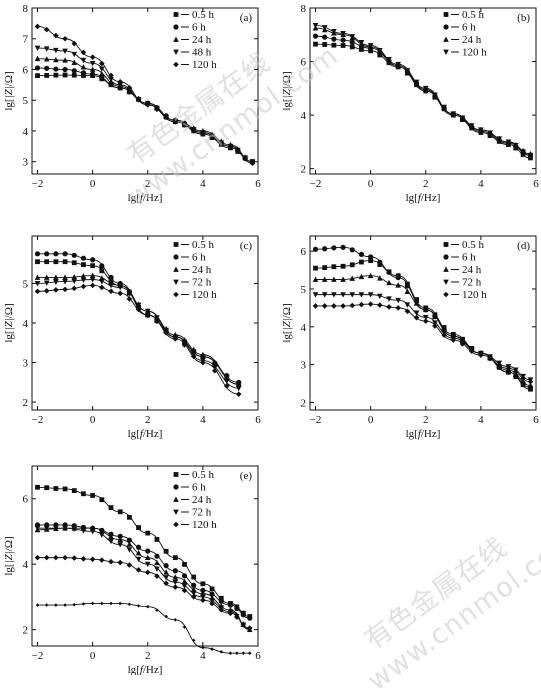 The height and width of the screenshot is (697, 541). Describe the element at coordinates (192, 513) in the screenshot. I see `legend-entry: 72 h` at that location.